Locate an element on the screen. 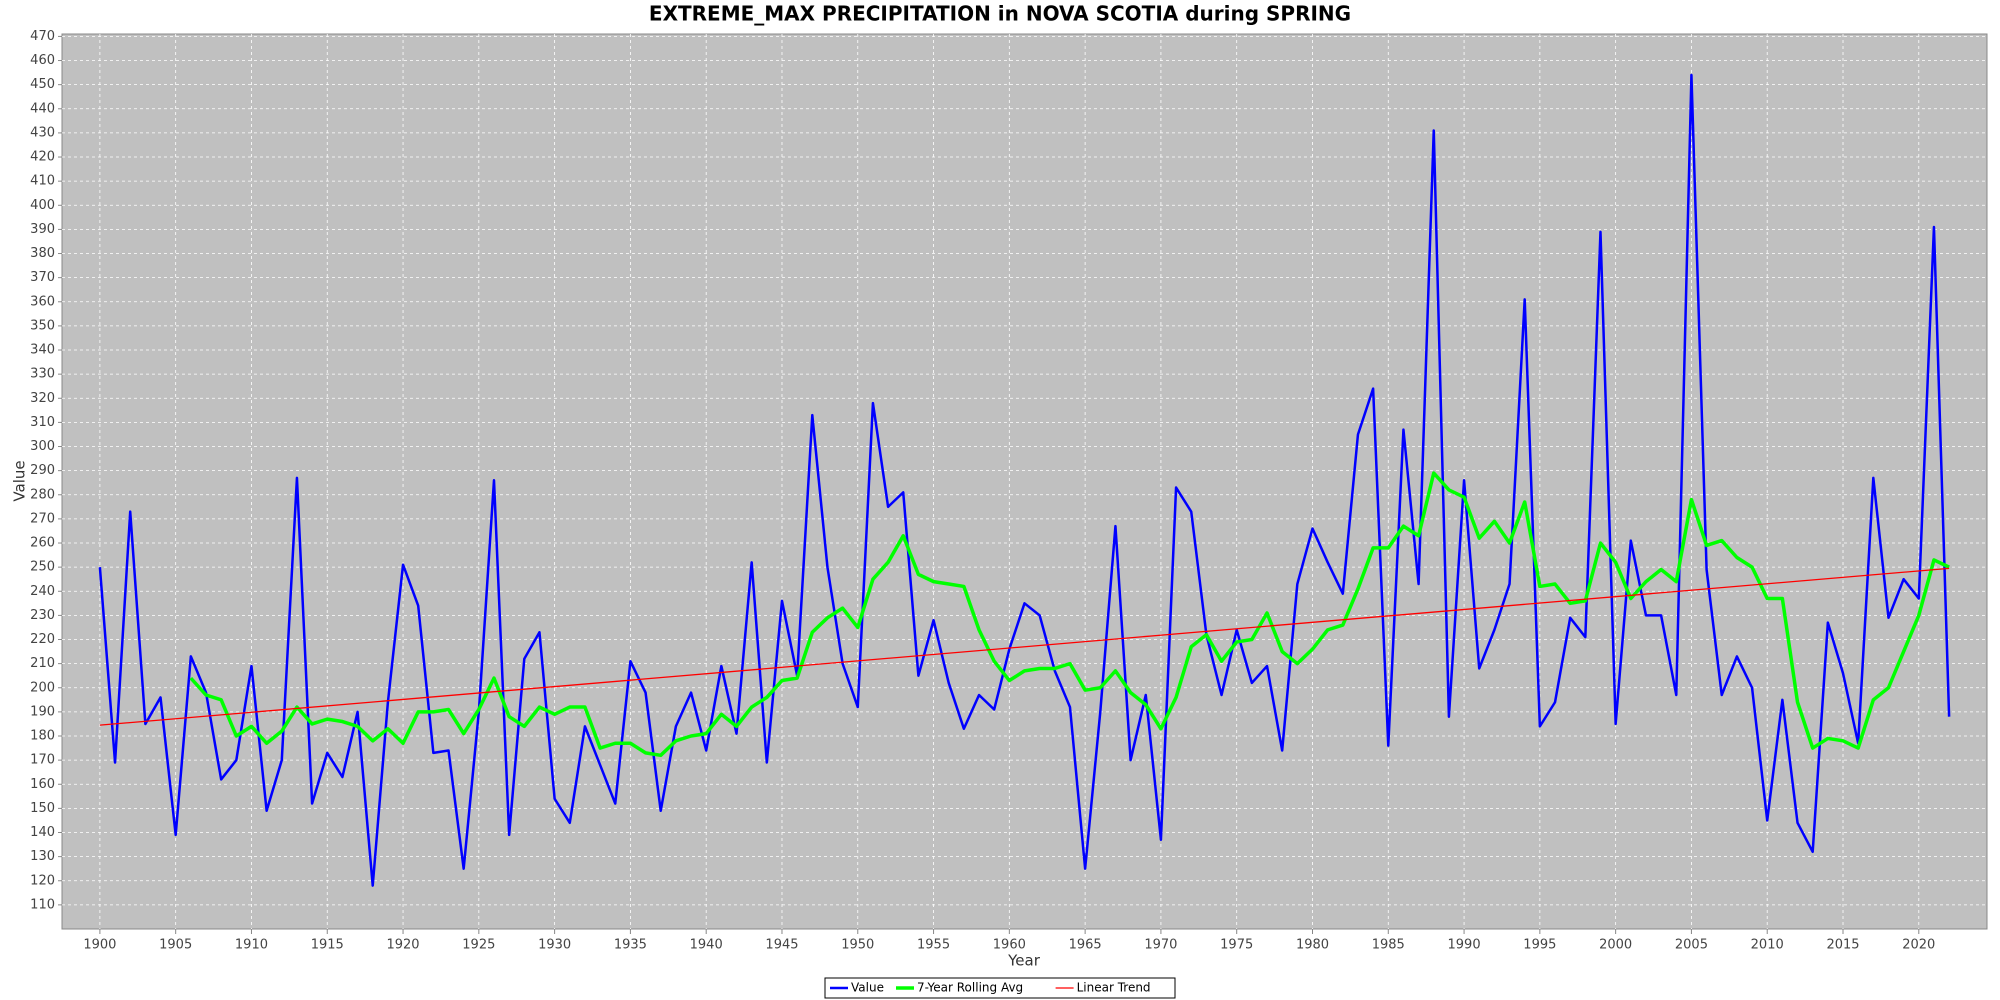 Image resolution: width=2000 pixels, height=1000 pixels. legend-box is located at coordinates (1000, 988).